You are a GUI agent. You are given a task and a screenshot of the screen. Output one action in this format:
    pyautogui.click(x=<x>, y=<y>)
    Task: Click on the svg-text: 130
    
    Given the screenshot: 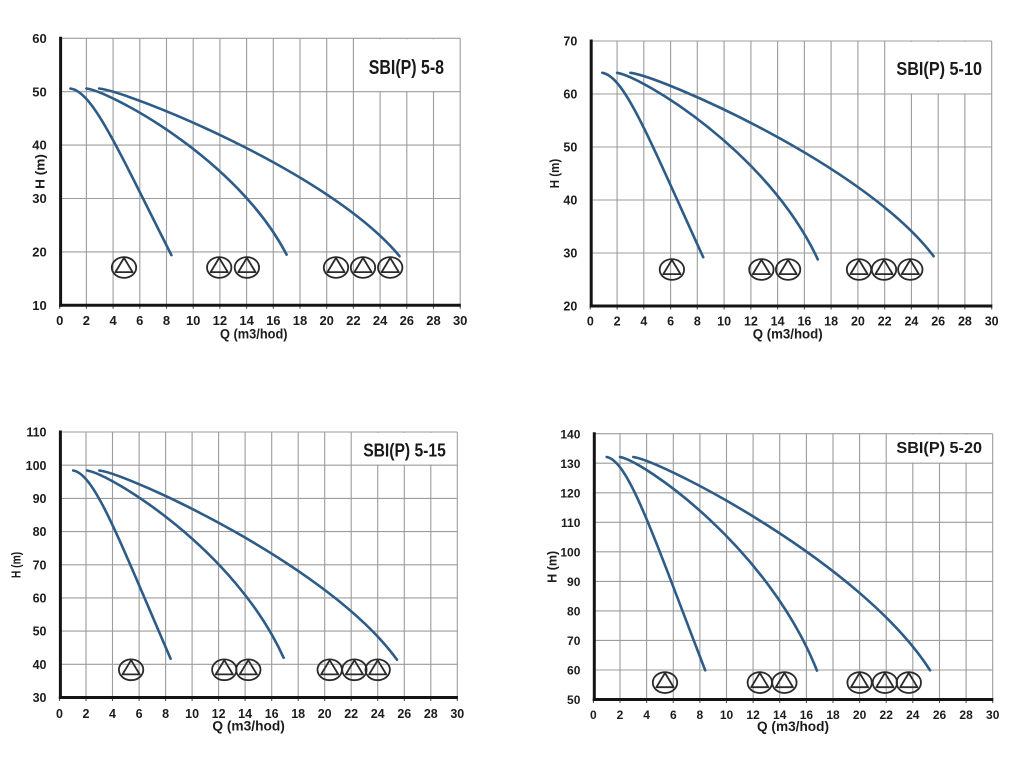 What is the action you would take?
    pyautogui.click(x=570, y=464)
    